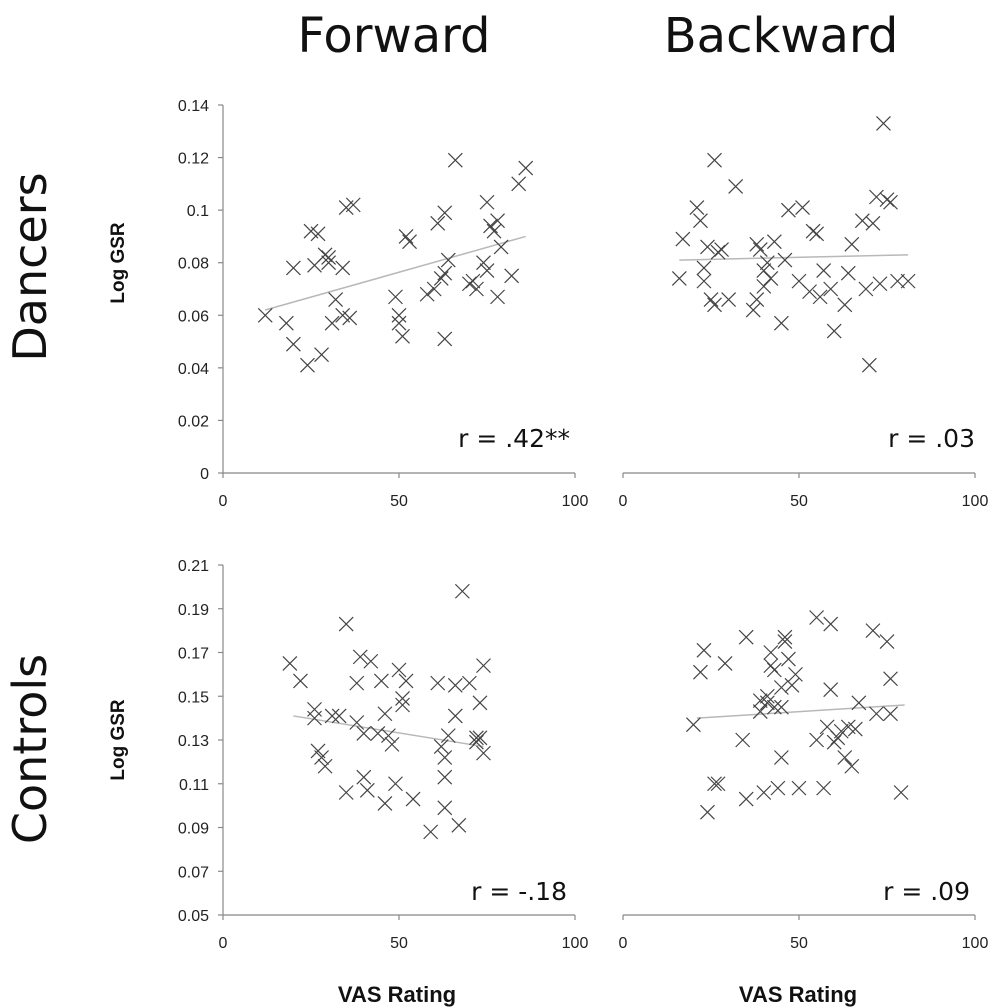 The width and height of the screenshot is (995, 1008). What do you see at coordinates (193, 697) in the screenshot?
I see `y-tick-label: 0.15` at bounding box center [193, 697].